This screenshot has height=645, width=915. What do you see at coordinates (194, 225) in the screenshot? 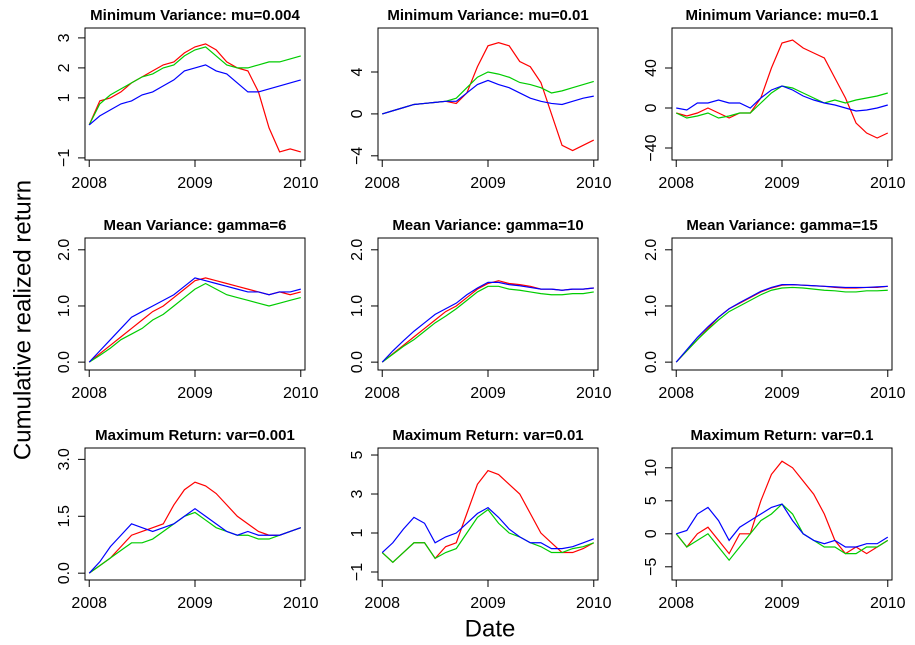
I see `panel-title: Mean Variance: gamma=6` at bounding box center [194, 225].